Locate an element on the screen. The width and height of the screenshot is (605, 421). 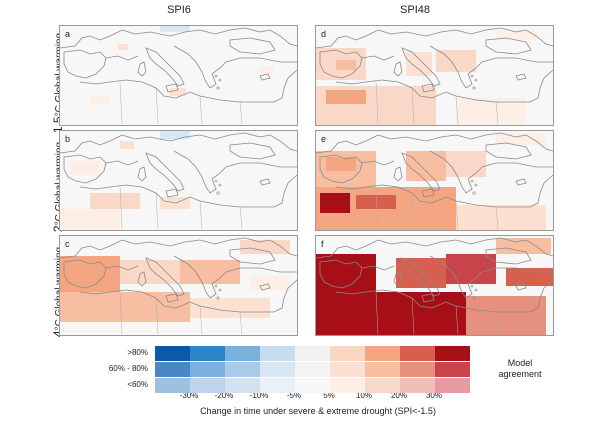
map-panel-e: e is located at coordinates (434, 180).